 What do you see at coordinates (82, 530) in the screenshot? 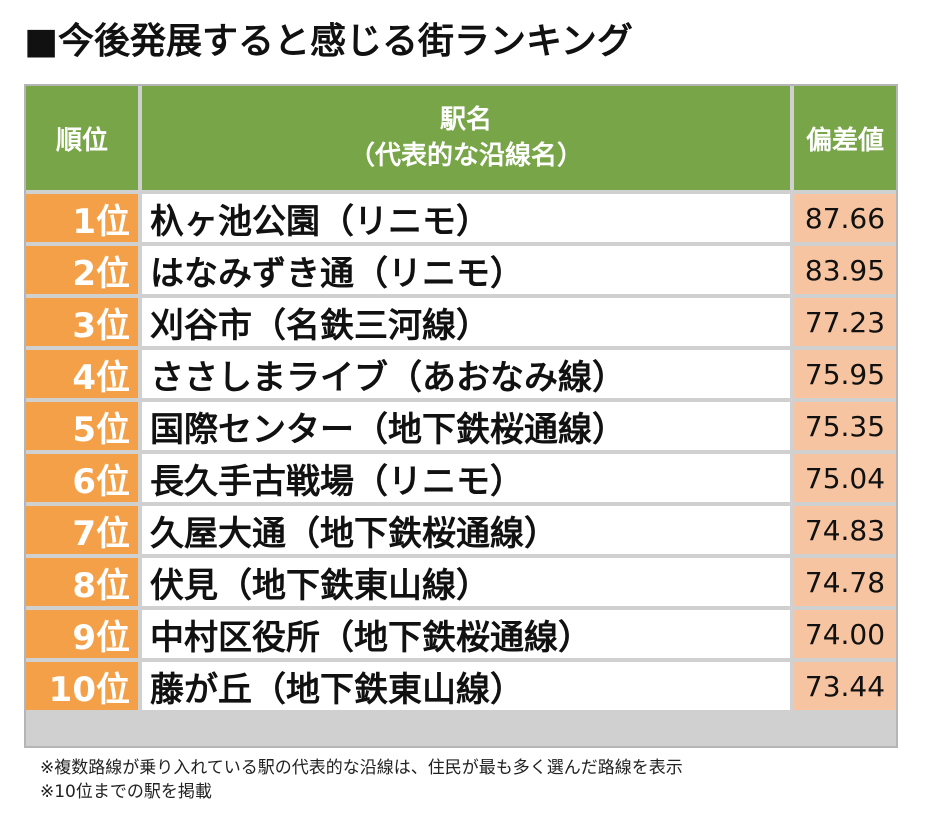
I see `rank-cell: 7位` at bounding box center [82, 530].